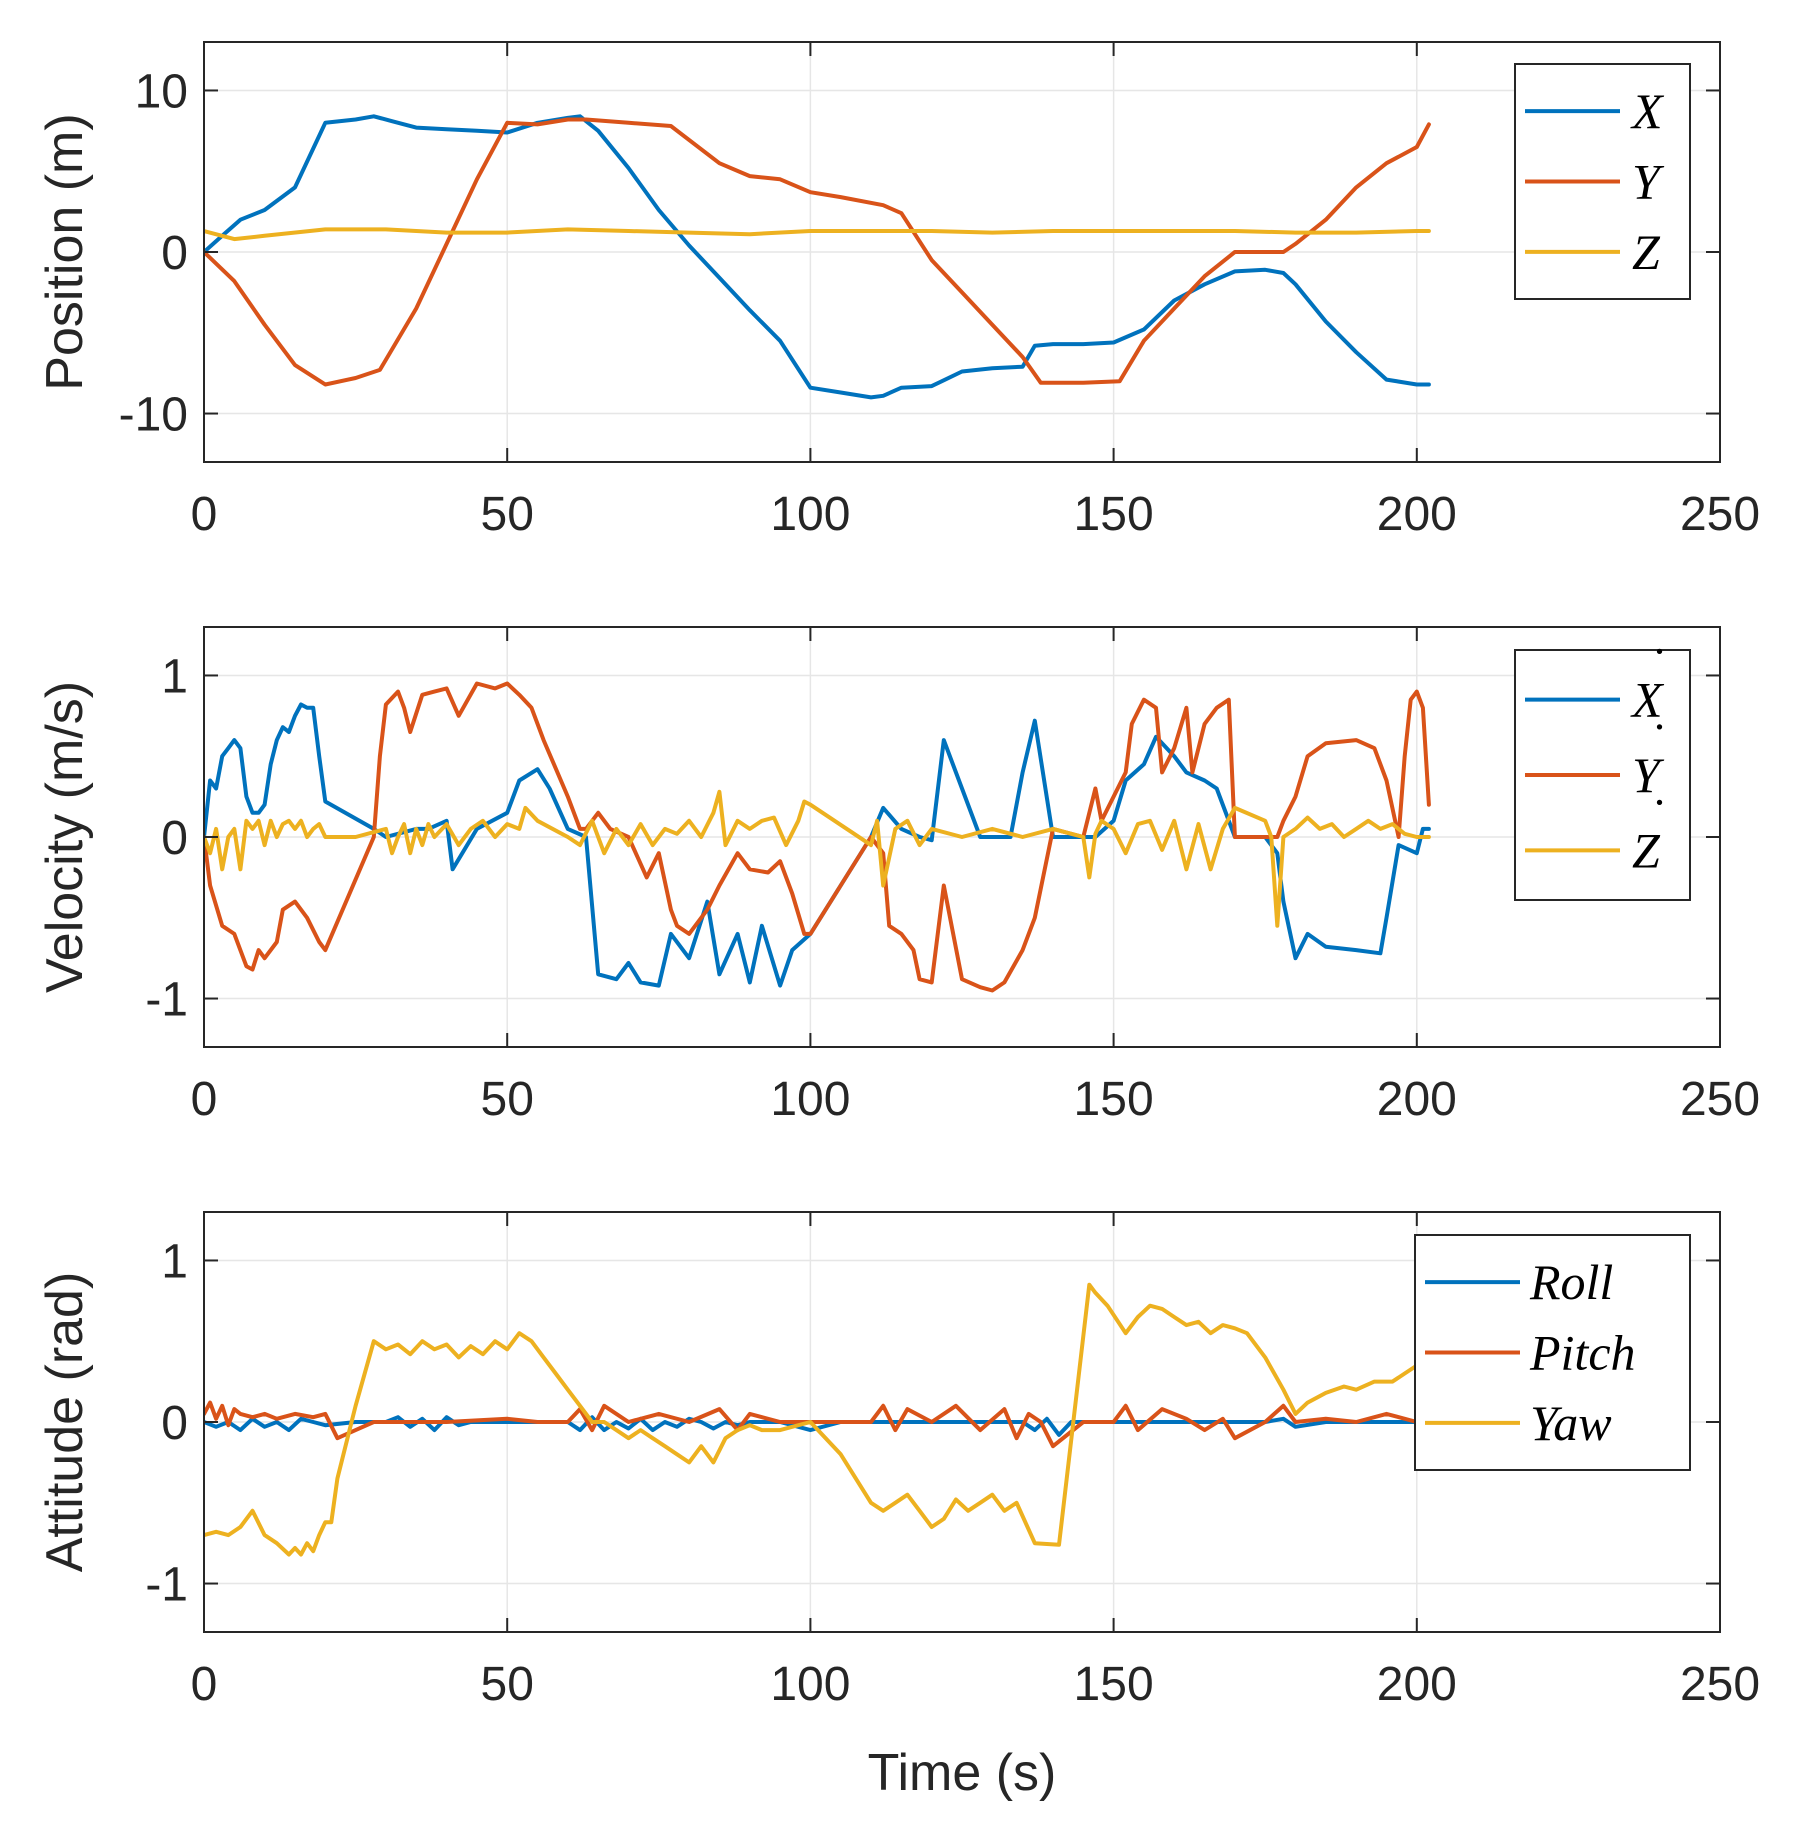 Image resolution: width=1806 pixels, height=1836 pixels. Describe the element at coordinates (1602, 181) in the screenshot. I see `legend: XYZ` at that location.